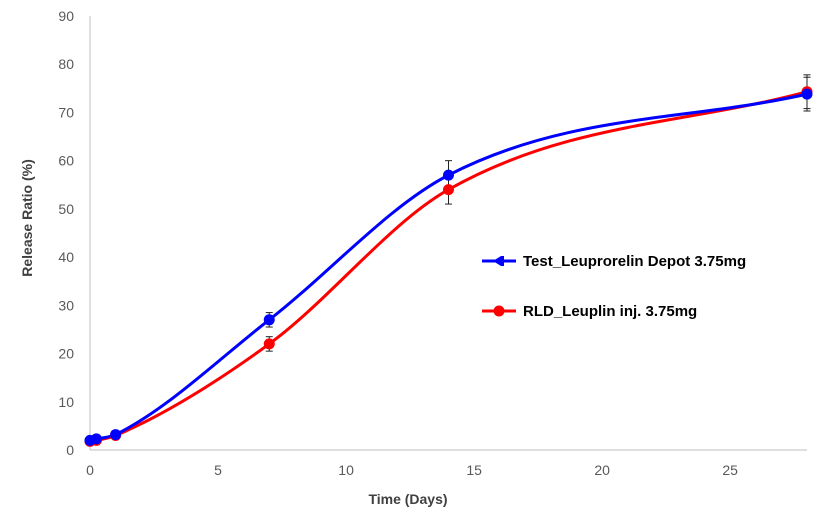 The width and height of the screenshot is (825, 510). What do you see at coordinates (66, 161) in the screenshot?
I see `y-tick-label: 60` at bounding box center [66, 161].